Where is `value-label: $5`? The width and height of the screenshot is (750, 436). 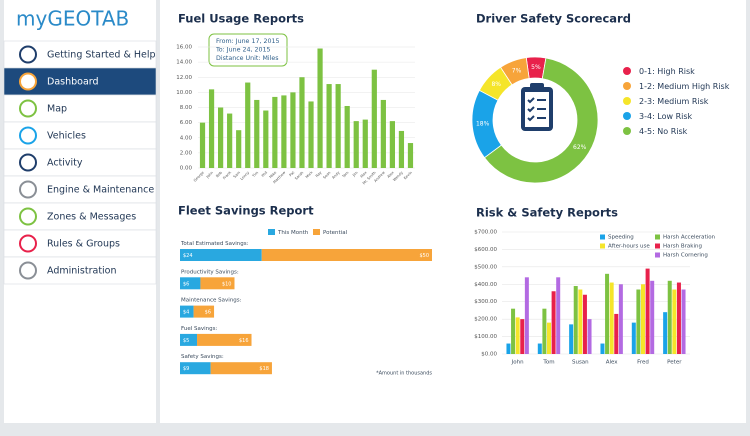
value-label: $5 is located at coordinates (186, 341).